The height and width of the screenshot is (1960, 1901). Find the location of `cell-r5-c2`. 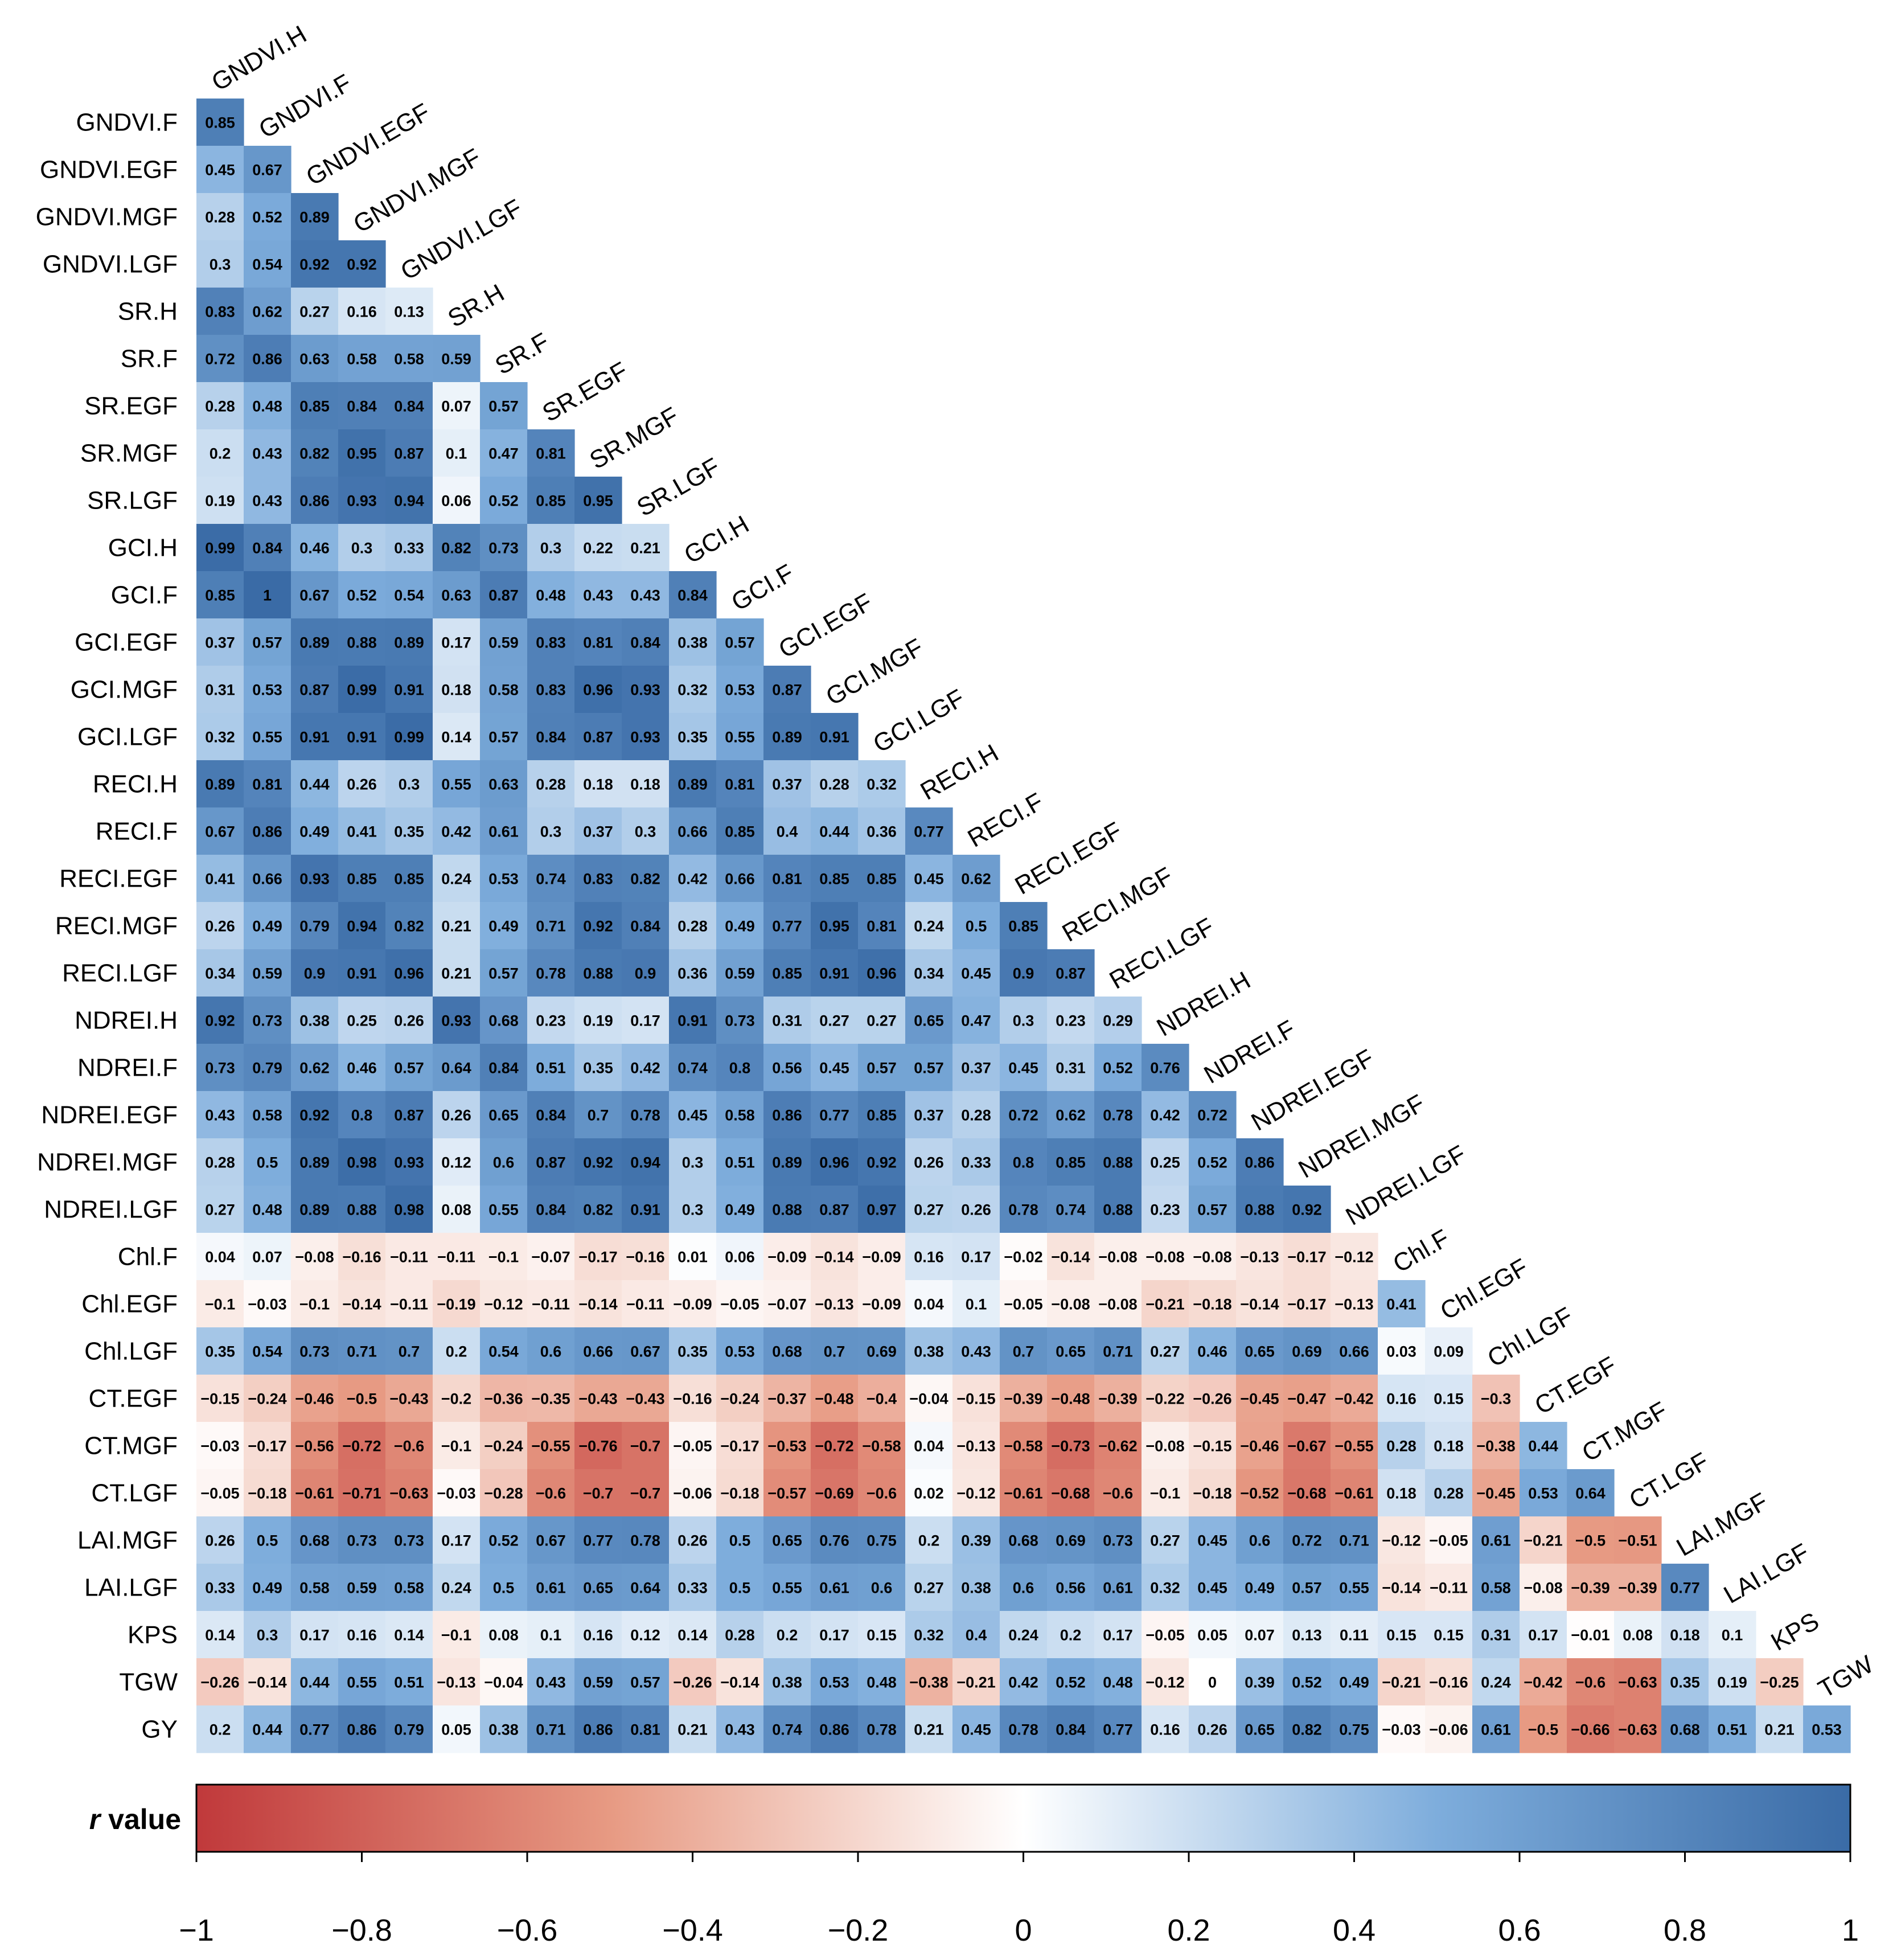

cell-r5-c2 is located at coordinates (315, 359).